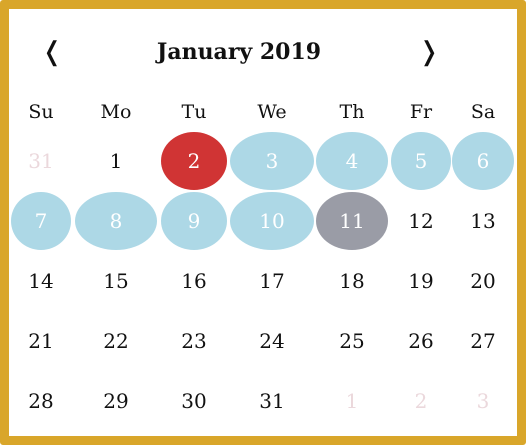  I want to click on day-cell: 16, so click(194, 281).